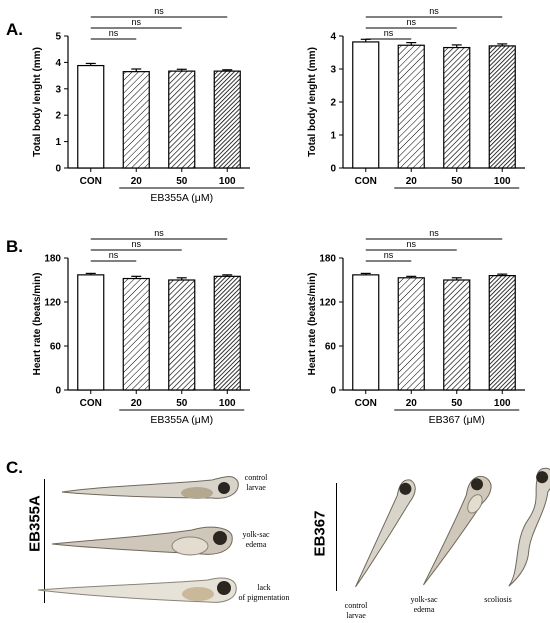  I want to click on photo-label-edema-right: yolk-sac edema, so click(424, 604).